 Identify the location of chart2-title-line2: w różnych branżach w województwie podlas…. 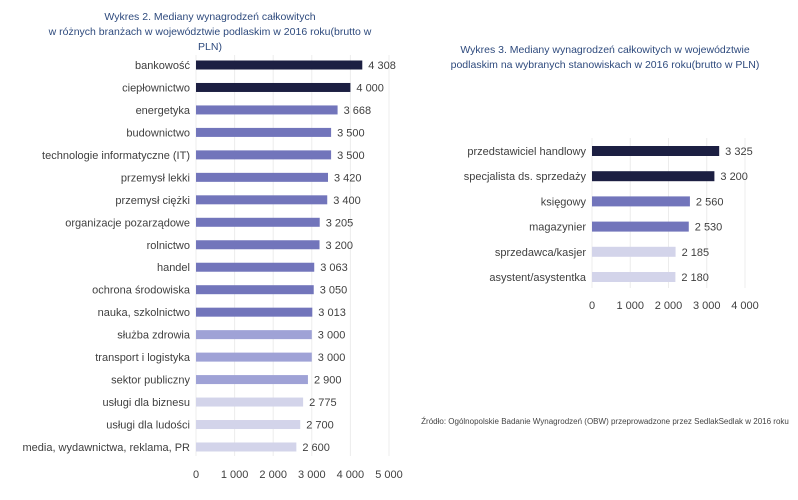
(210, 39).